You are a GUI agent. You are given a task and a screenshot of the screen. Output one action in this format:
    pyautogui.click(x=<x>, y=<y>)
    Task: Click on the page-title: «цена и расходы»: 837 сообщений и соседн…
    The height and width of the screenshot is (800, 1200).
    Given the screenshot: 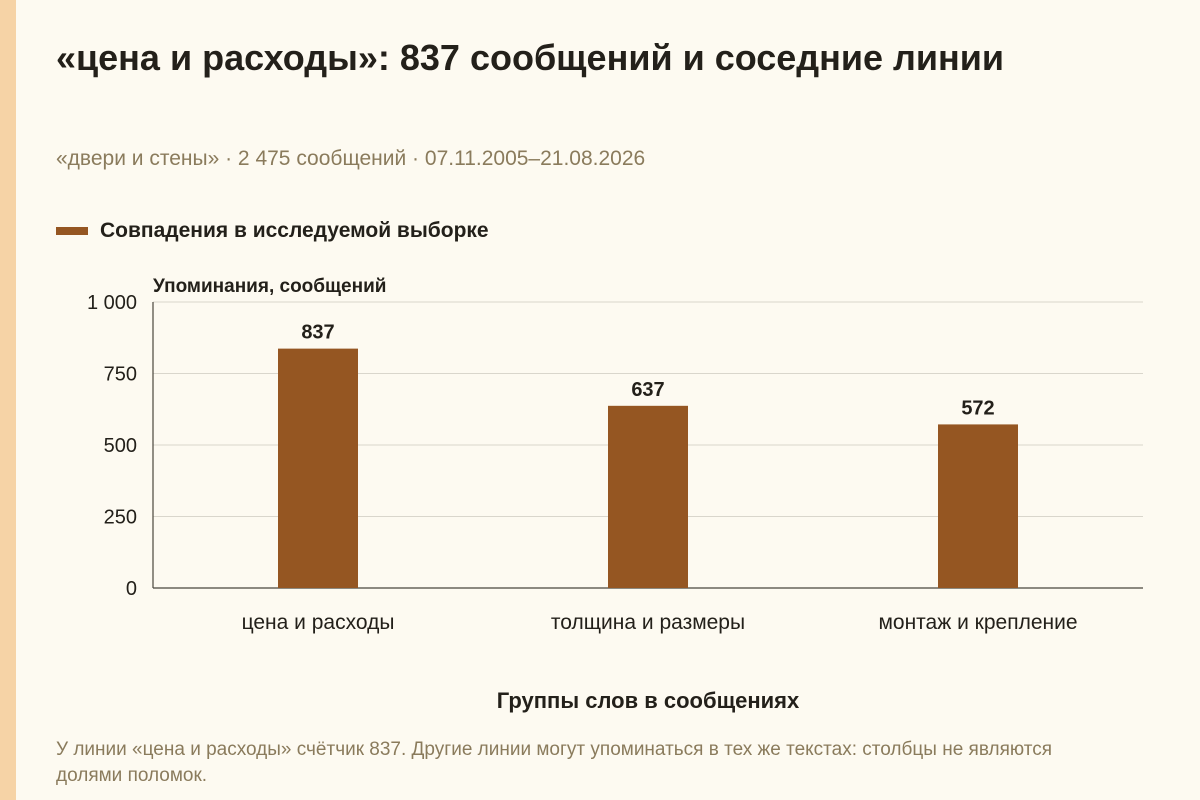 What is the action you would take?
    pyautogui.click(x=530, y=57)
    